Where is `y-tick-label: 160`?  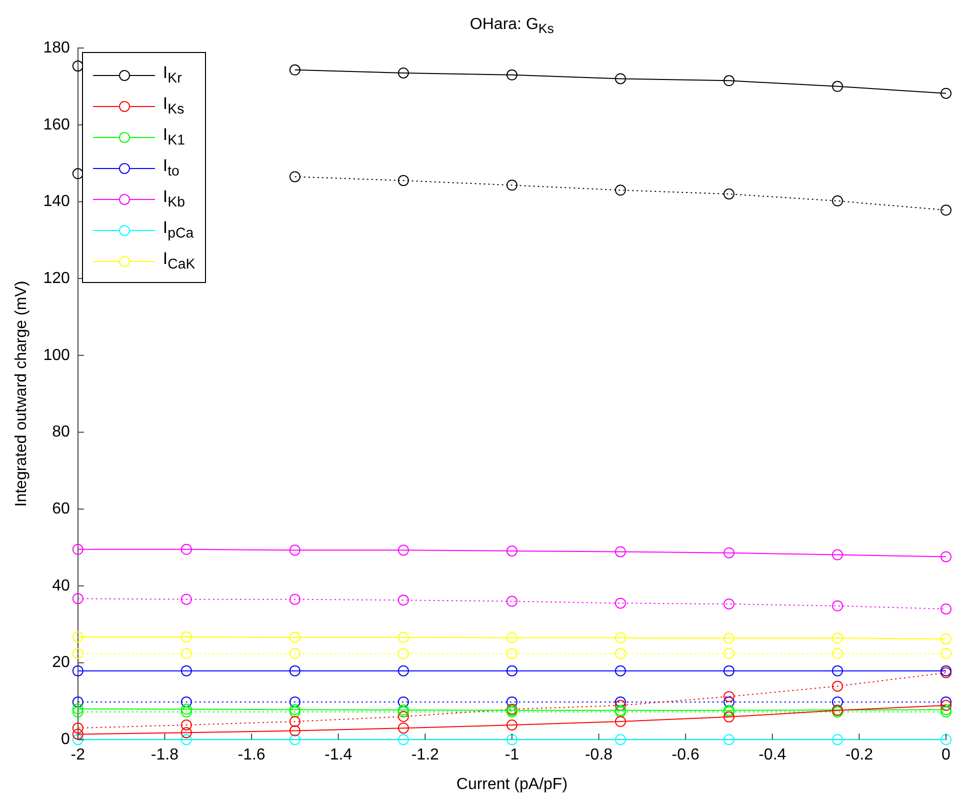 y-tick-label: 160 is located at coordinates (56, 125).